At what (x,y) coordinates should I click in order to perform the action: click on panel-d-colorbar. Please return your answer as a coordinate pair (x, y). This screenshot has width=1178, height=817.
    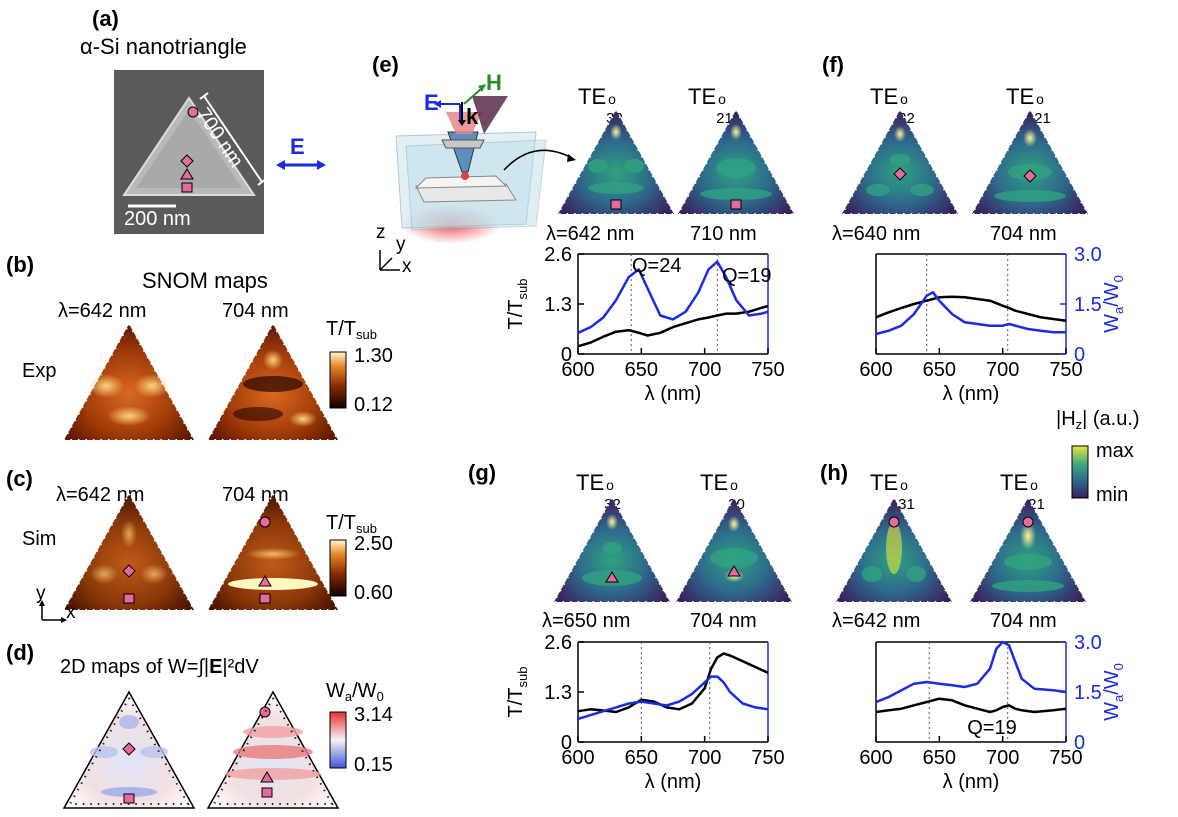
    Looking at the image, I should click on (338, 740).